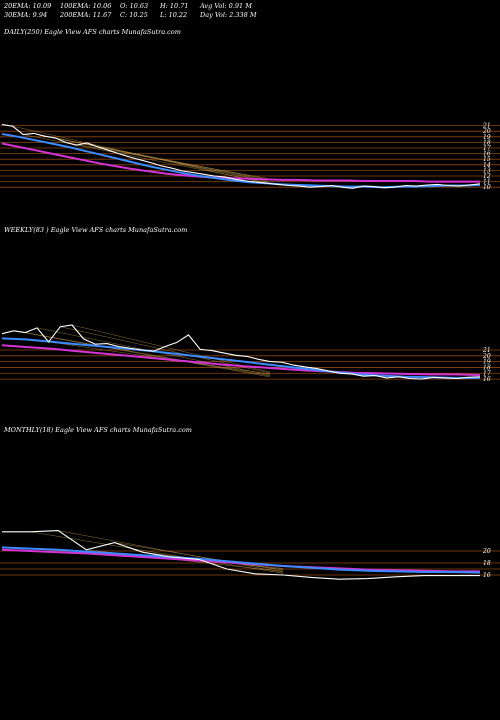  What do you see at coordinates (487, 187) in the screenshot?
I see `daily-tick-label: 10` at bounding box center [487, 187].